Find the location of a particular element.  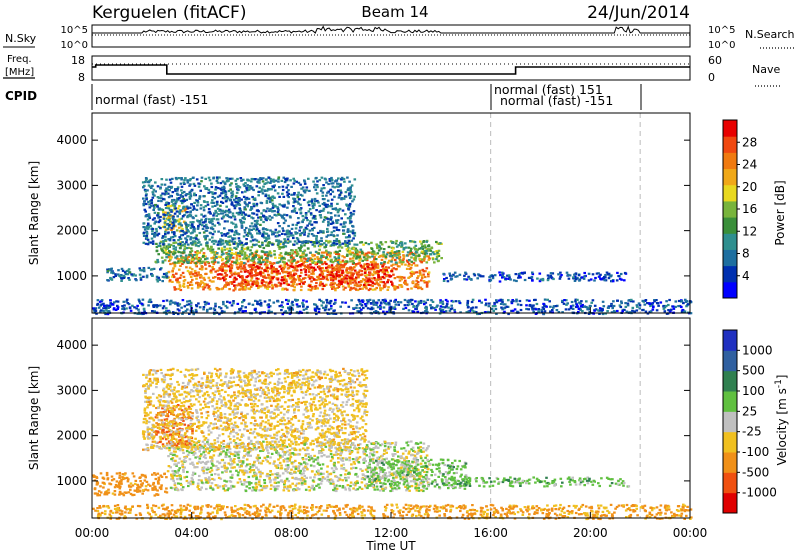

noise-right-tick-top: 10^5 is located at coordinates (721, 30).